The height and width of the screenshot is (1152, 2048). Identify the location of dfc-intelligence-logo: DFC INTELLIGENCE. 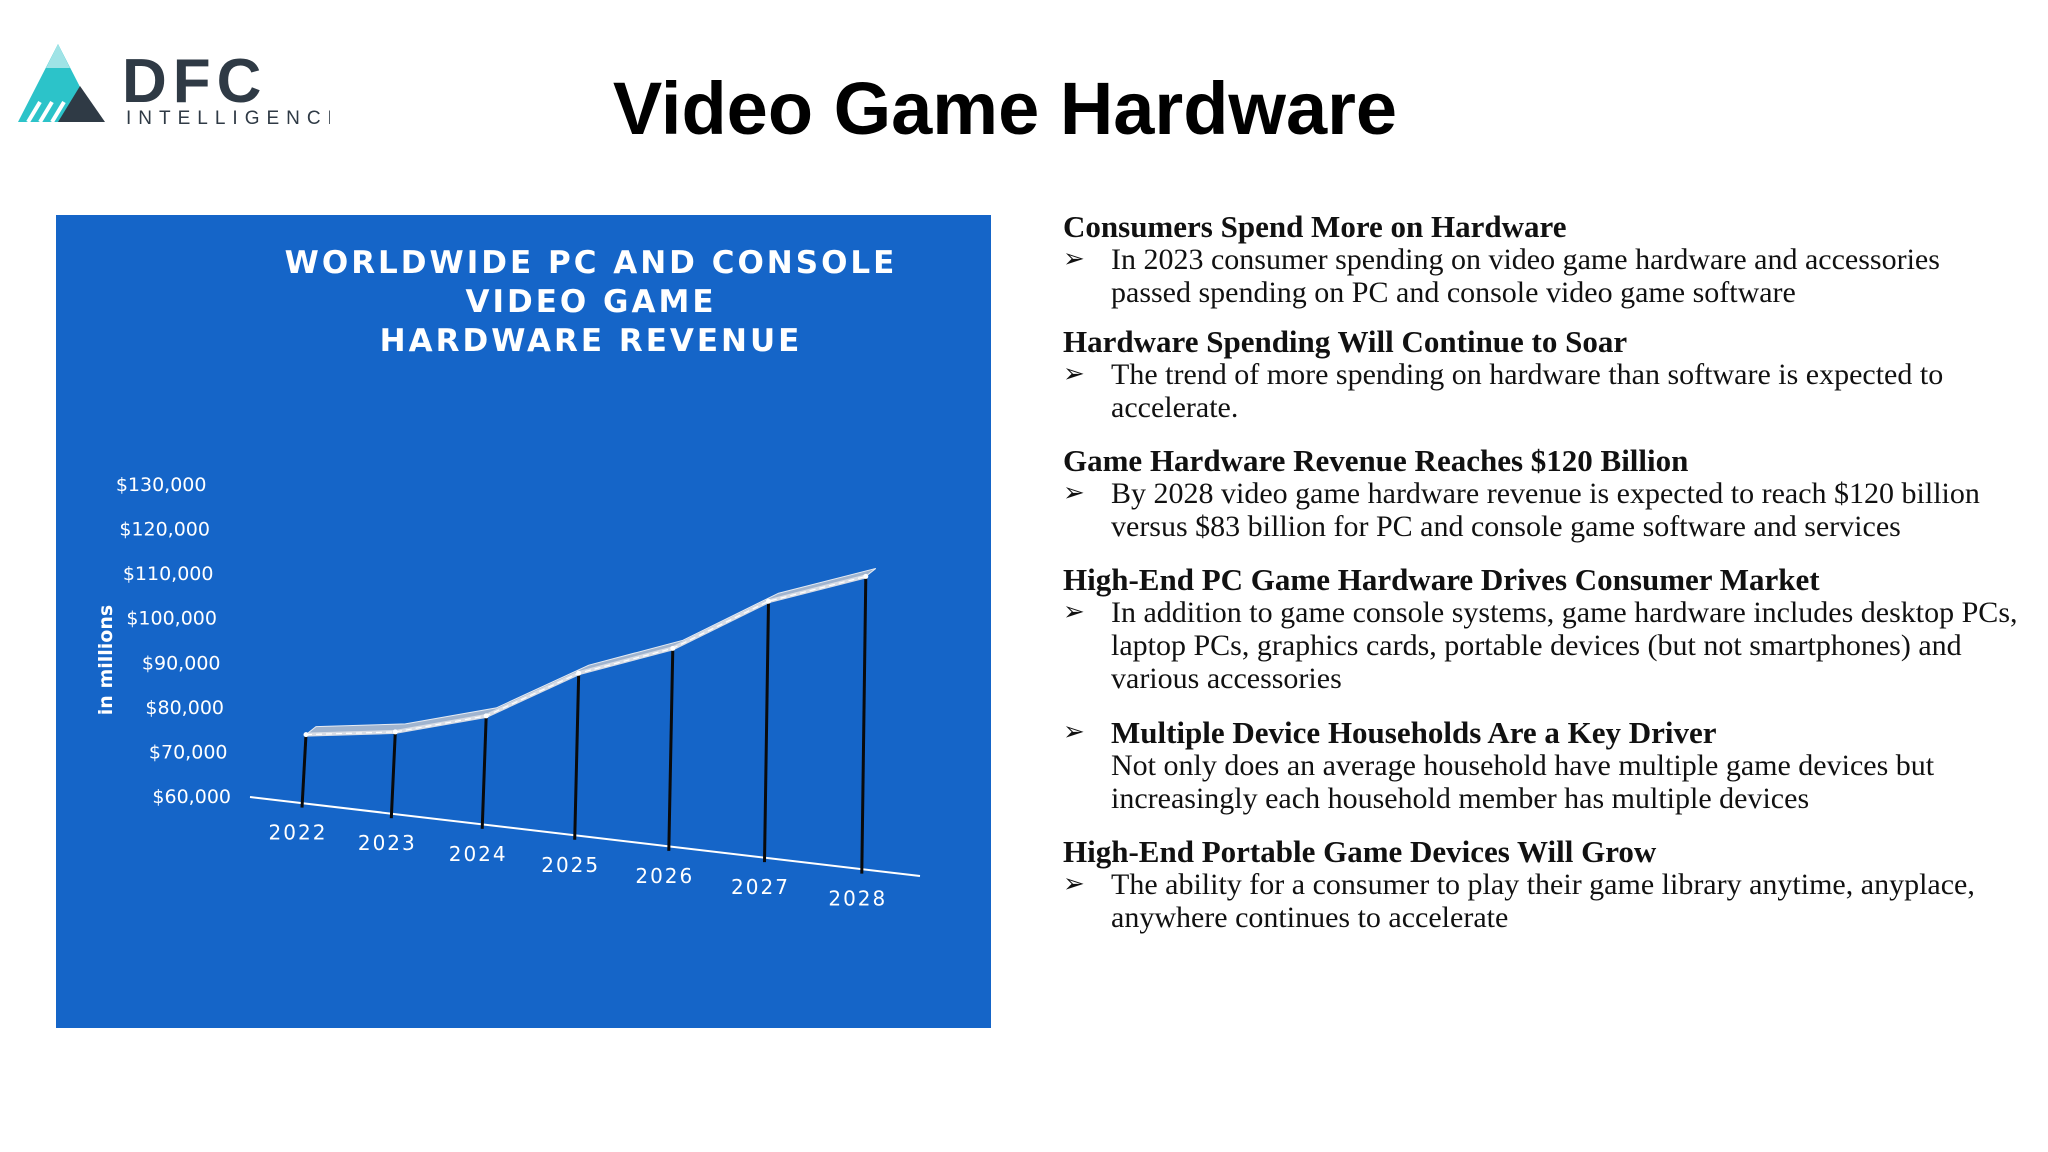
(174, 86).